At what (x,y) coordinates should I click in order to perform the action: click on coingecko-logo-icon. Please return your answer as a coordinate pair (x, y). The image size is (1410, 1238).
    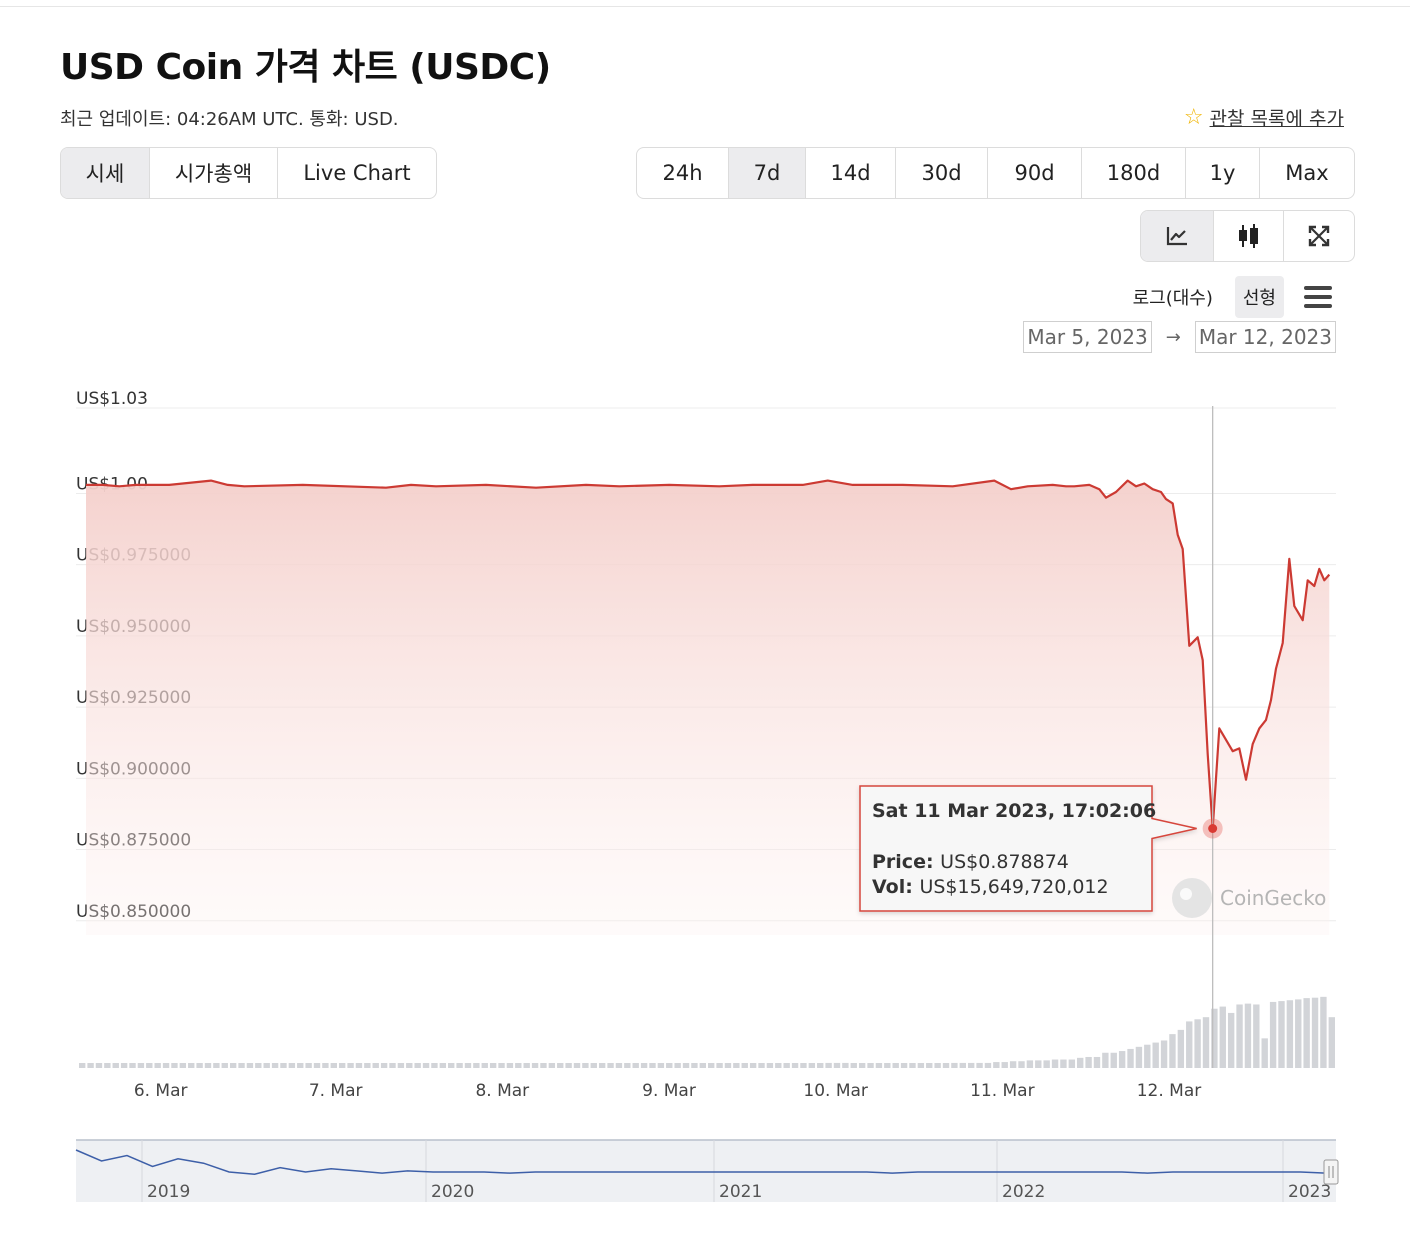
    Looking at the image, I should click on (1192, 898).